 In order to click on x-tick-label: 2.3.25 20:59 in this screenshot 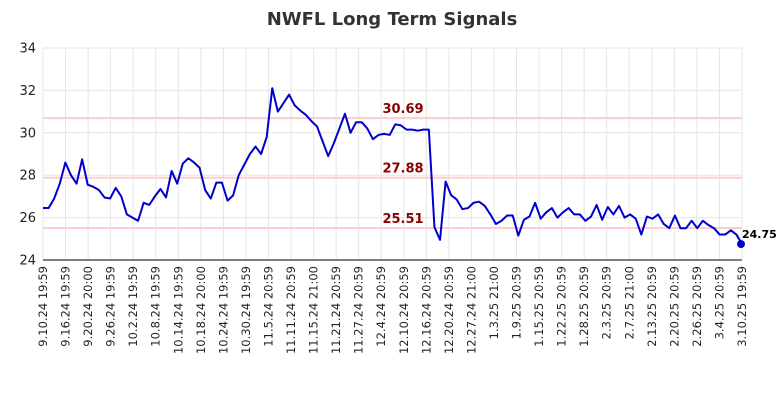, I will do `click(607, 302)`.